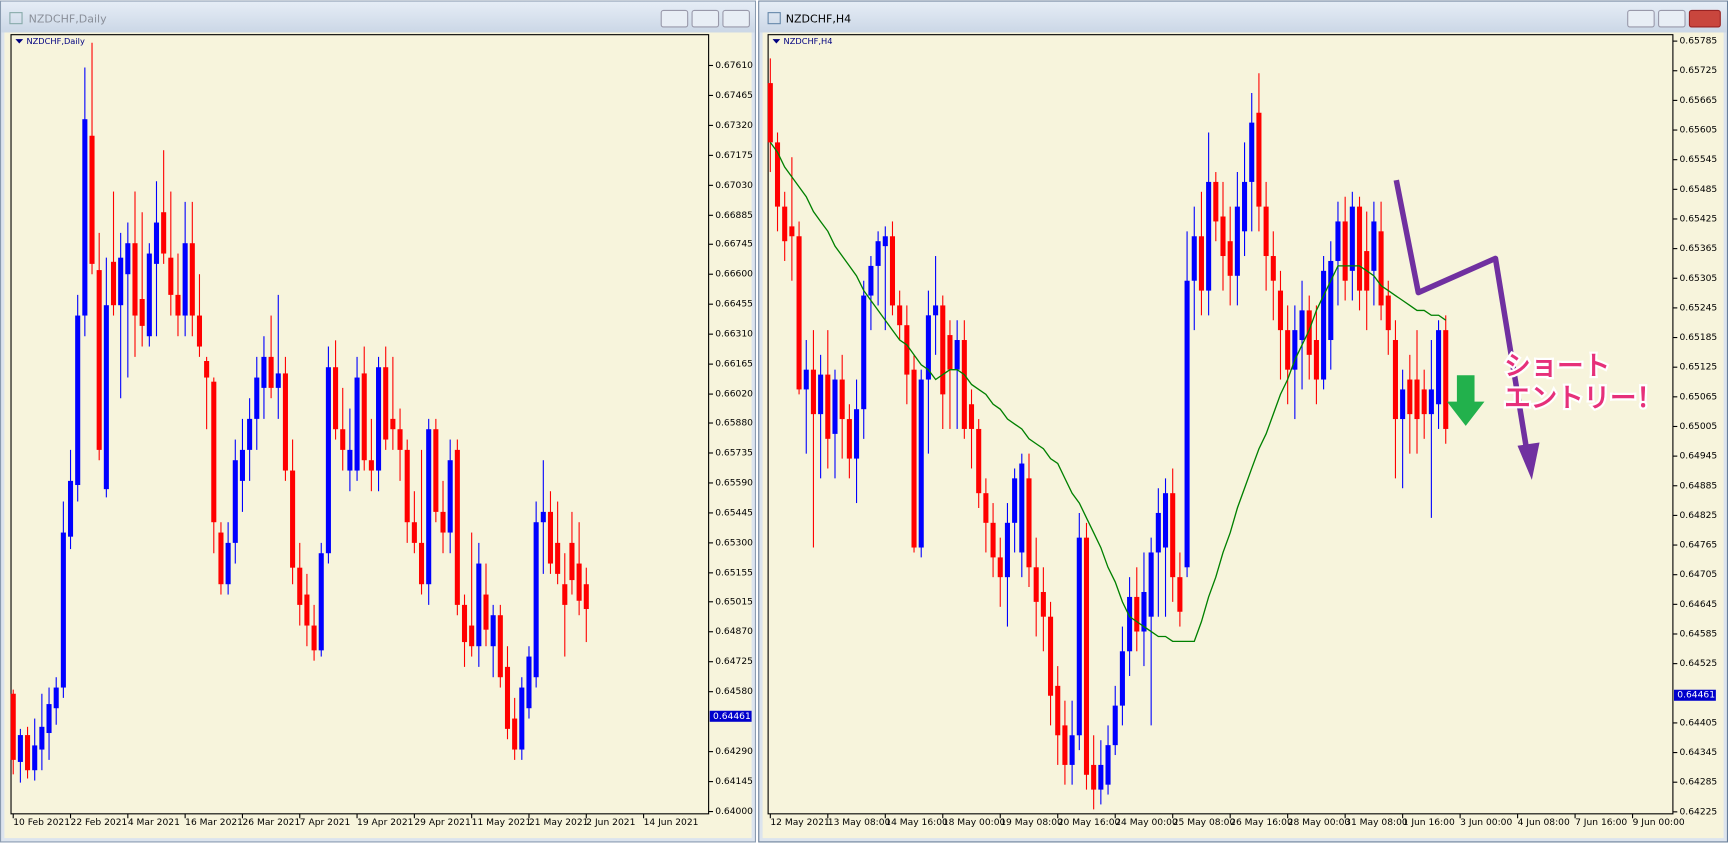  What do you see at coordinates (55, 41) in the screenshot?
I see `chart-label: NZDCHF,Daily` at bounding box center [55, 41].